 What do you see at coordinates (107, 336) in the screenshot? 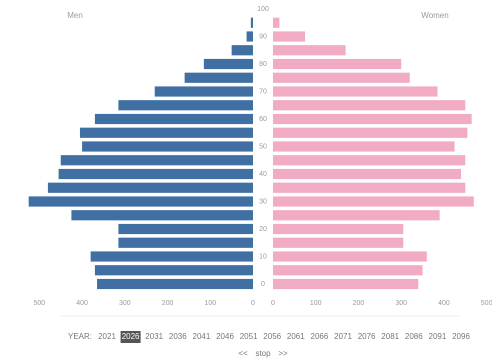
I see `year-option: 2021` at bounding box center [107, 336].